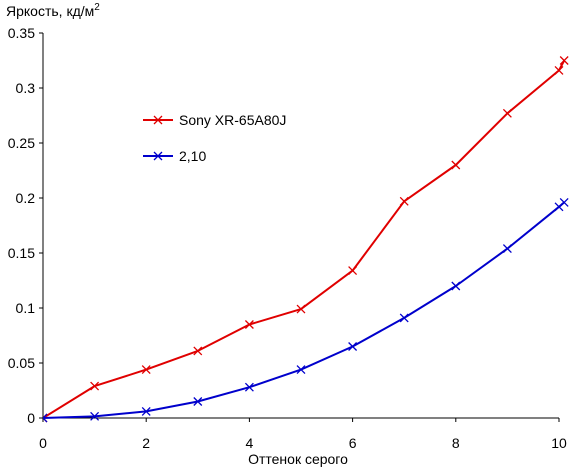 This screenshot has height=468, width=570. Describe the element at coordinates (26, 308) in the screenshot. I see `y-tick-label: 0.1` at that location.